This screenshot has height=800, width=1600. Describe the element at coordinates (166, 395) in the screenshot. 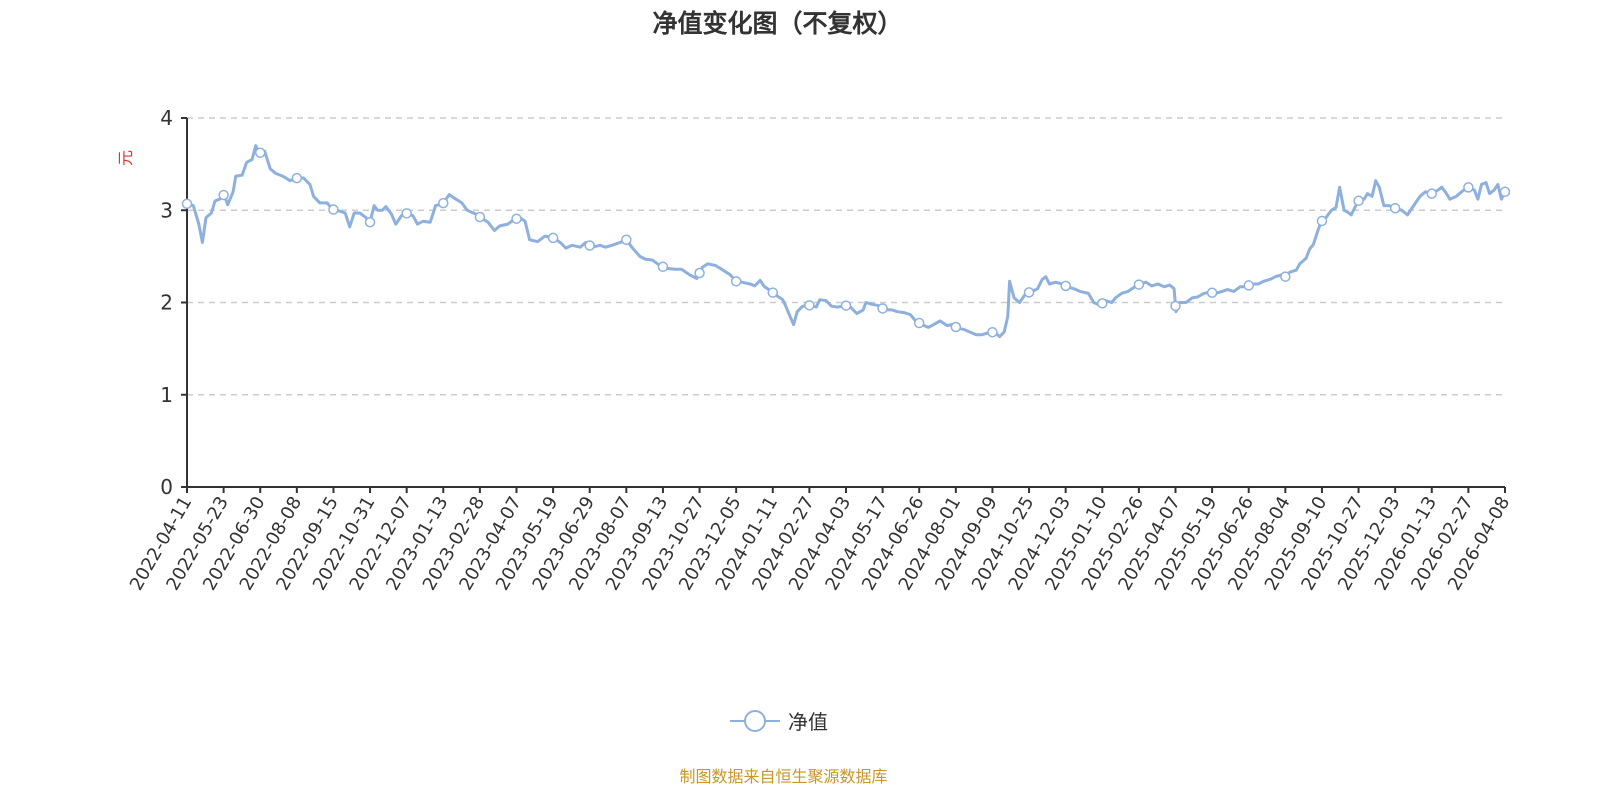

I see `y-tick-label: 1` at that location.